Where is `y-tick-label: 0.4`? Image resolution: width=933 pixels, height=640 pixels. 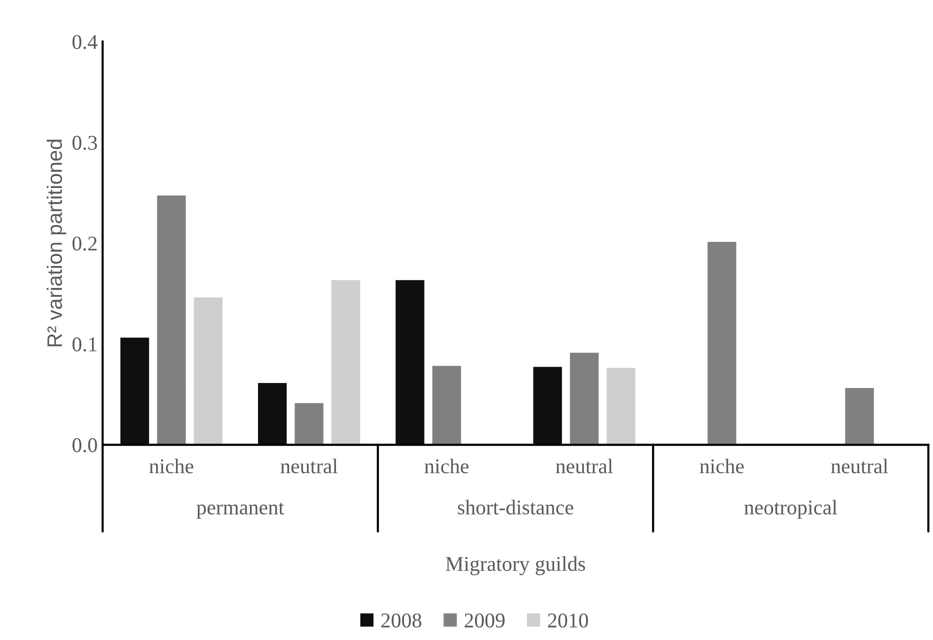 y-tick-label: 0.4 is located at coordinates (85, 42).